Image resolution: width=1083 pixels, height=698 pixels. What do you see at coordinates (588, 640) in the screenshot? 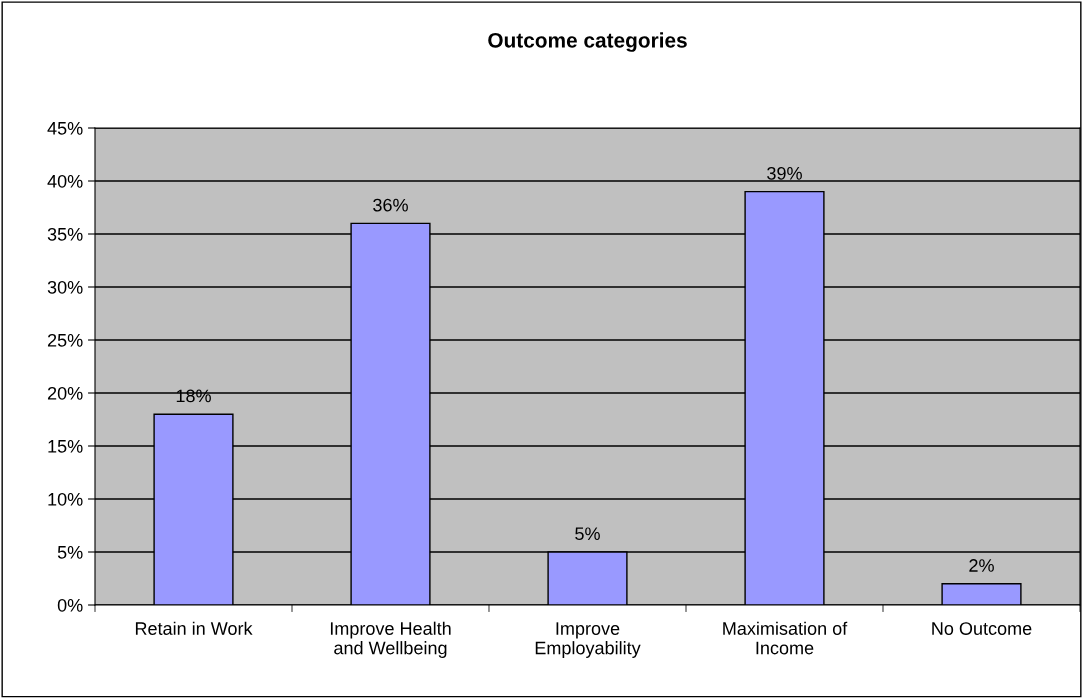
I see `x-tick-label: Improve Employability` at bounding box center [588, 640].